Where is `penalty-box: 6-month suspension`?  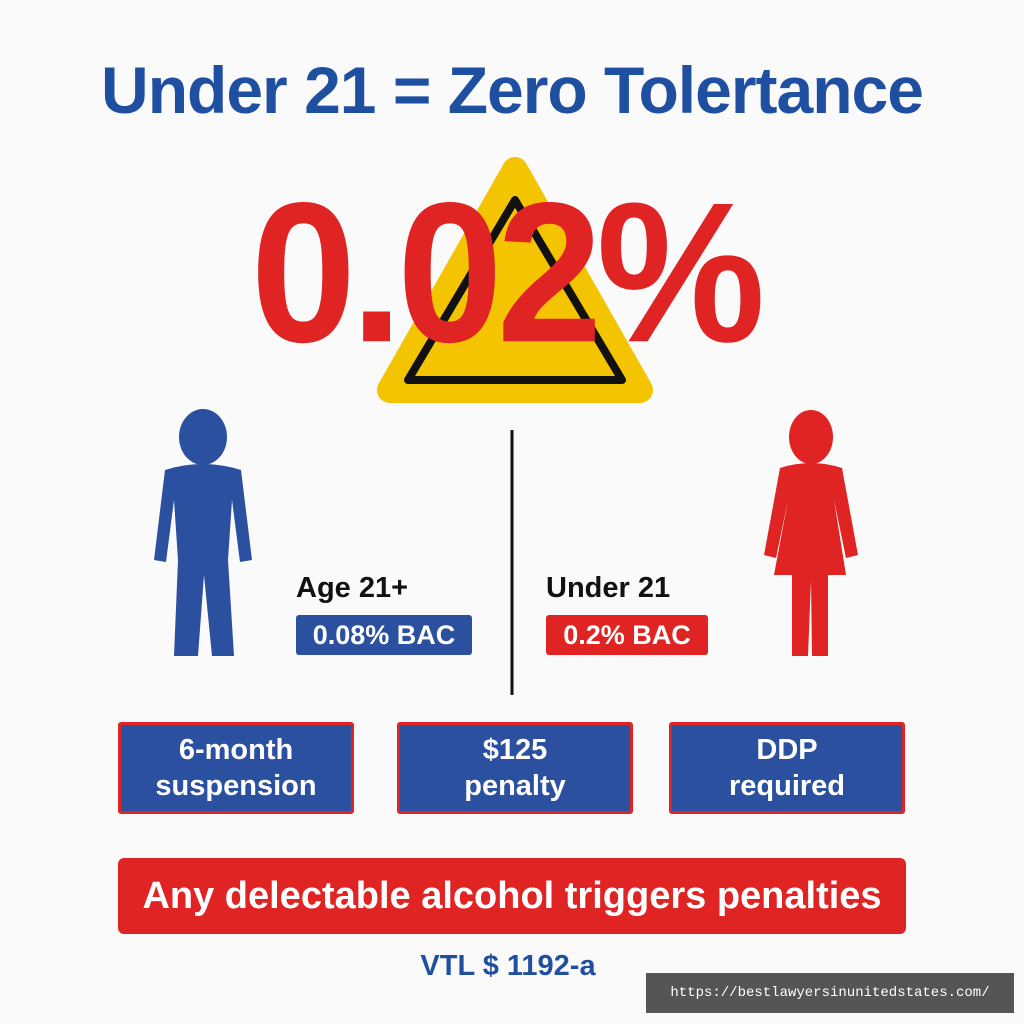
penalty-box: 6-month suspension is located at coordinates (236, 768).